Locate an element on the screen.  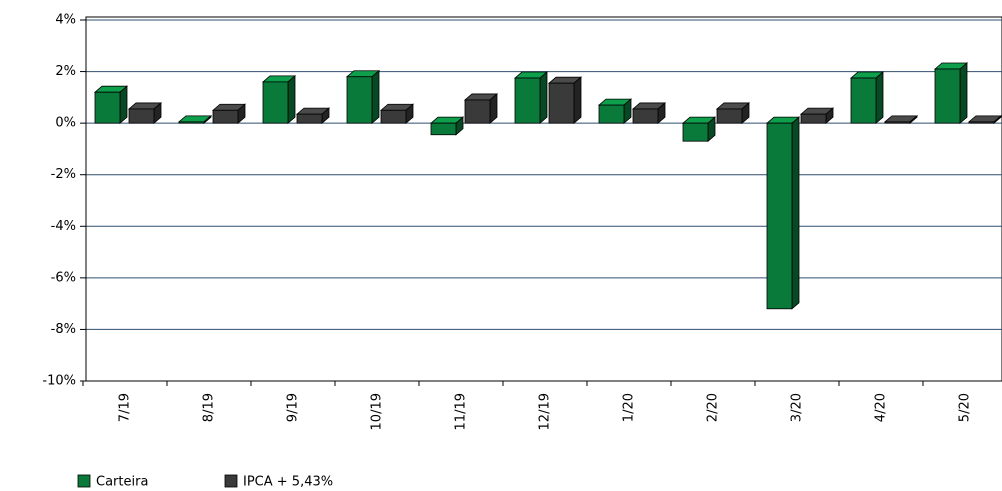
legend-label: IPCA + 5,43% is located at coordinates (288, 482).